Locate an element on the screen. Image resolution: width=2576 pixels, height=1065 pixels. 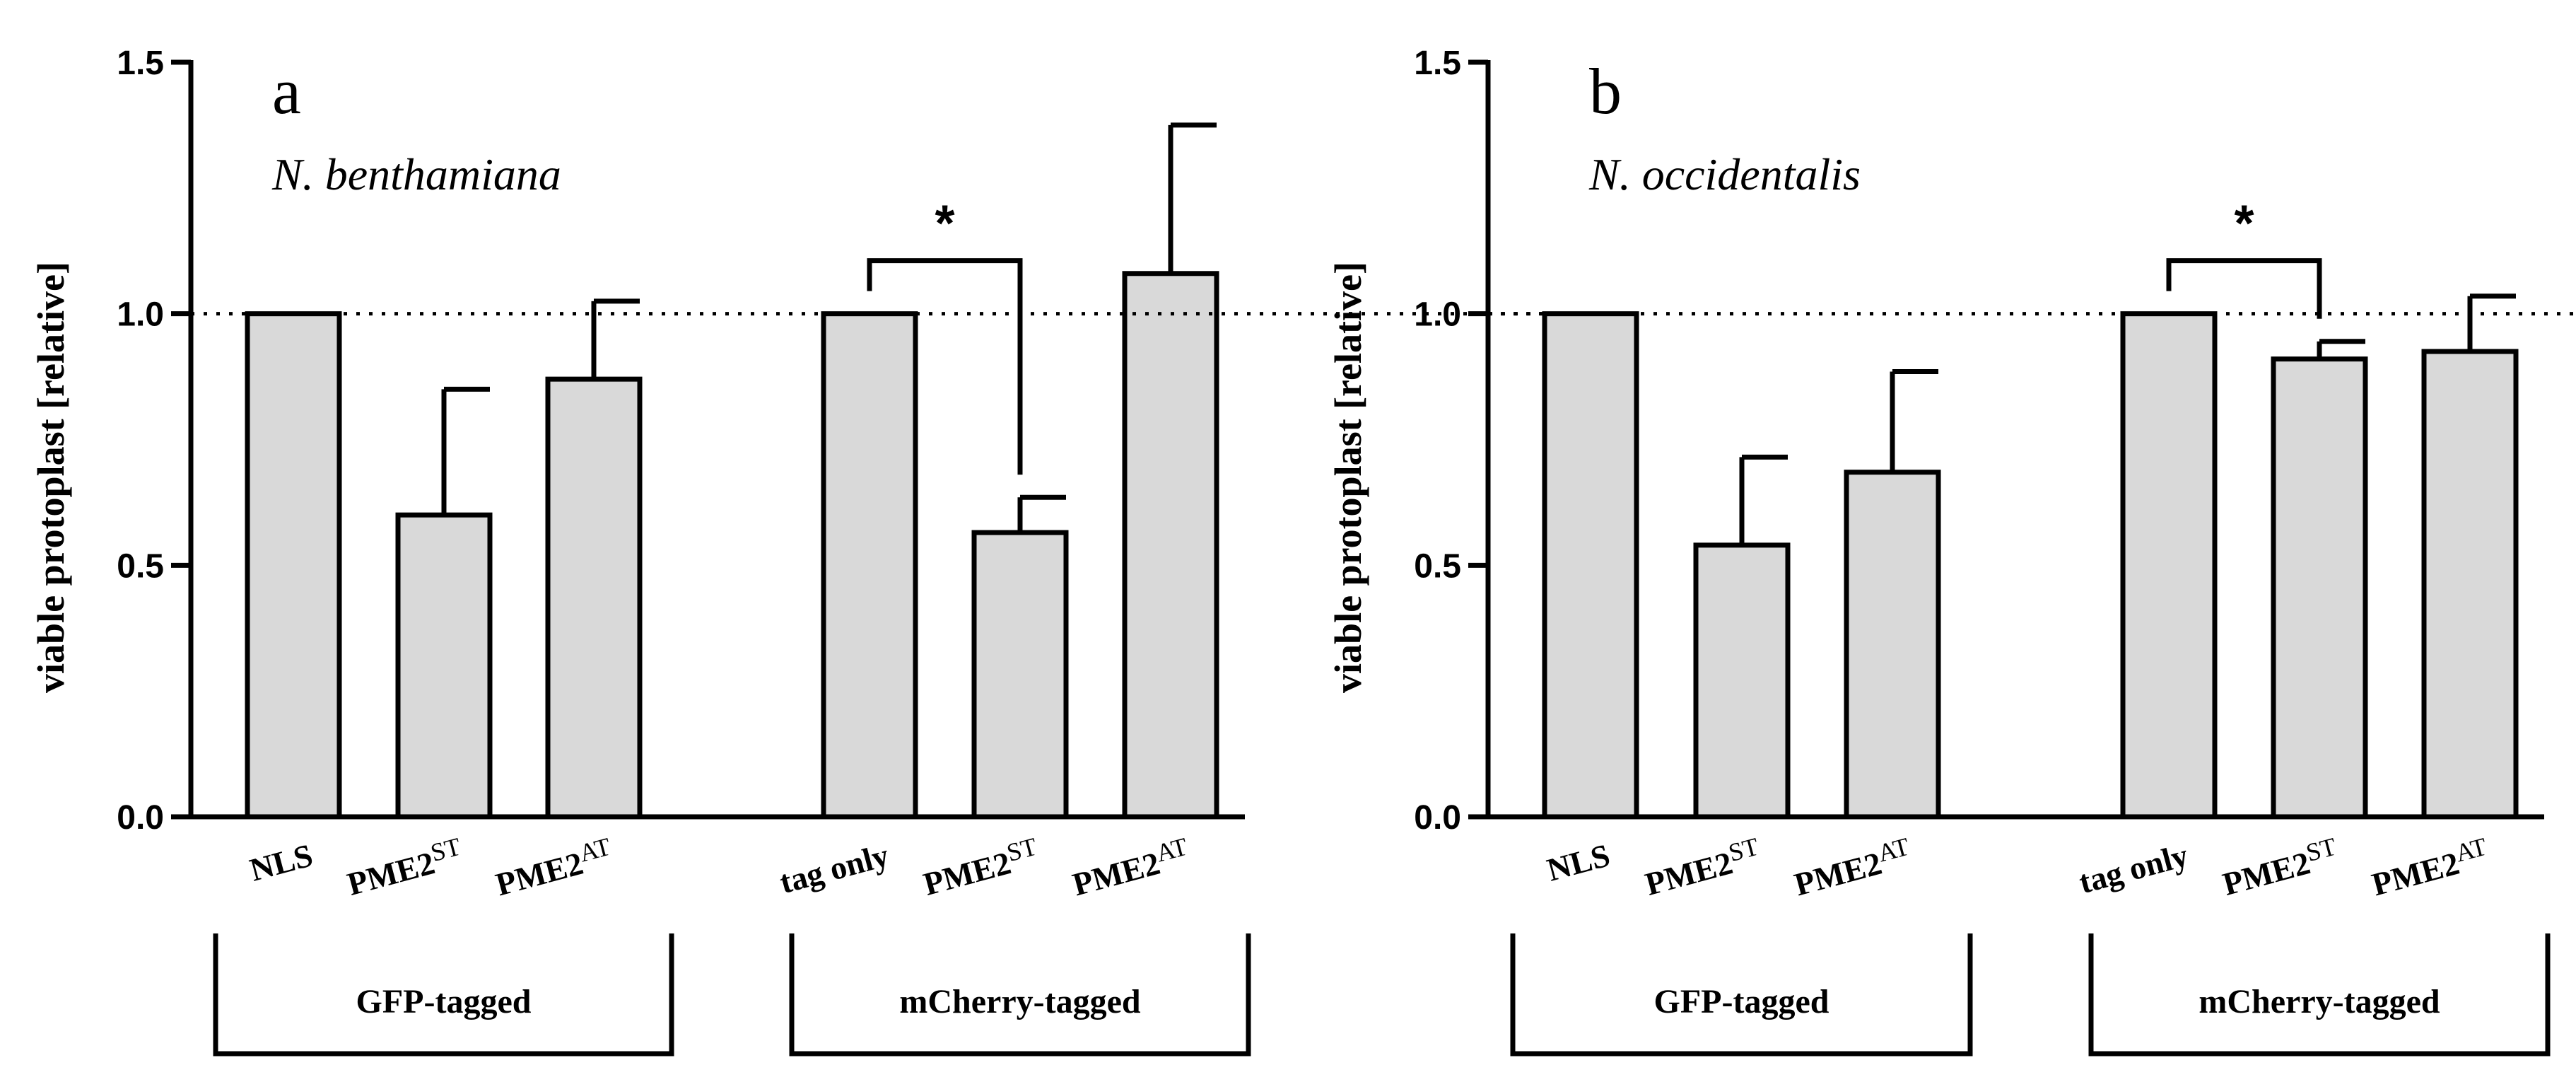
panel-letter: b is located at coordinates (1606, 91).